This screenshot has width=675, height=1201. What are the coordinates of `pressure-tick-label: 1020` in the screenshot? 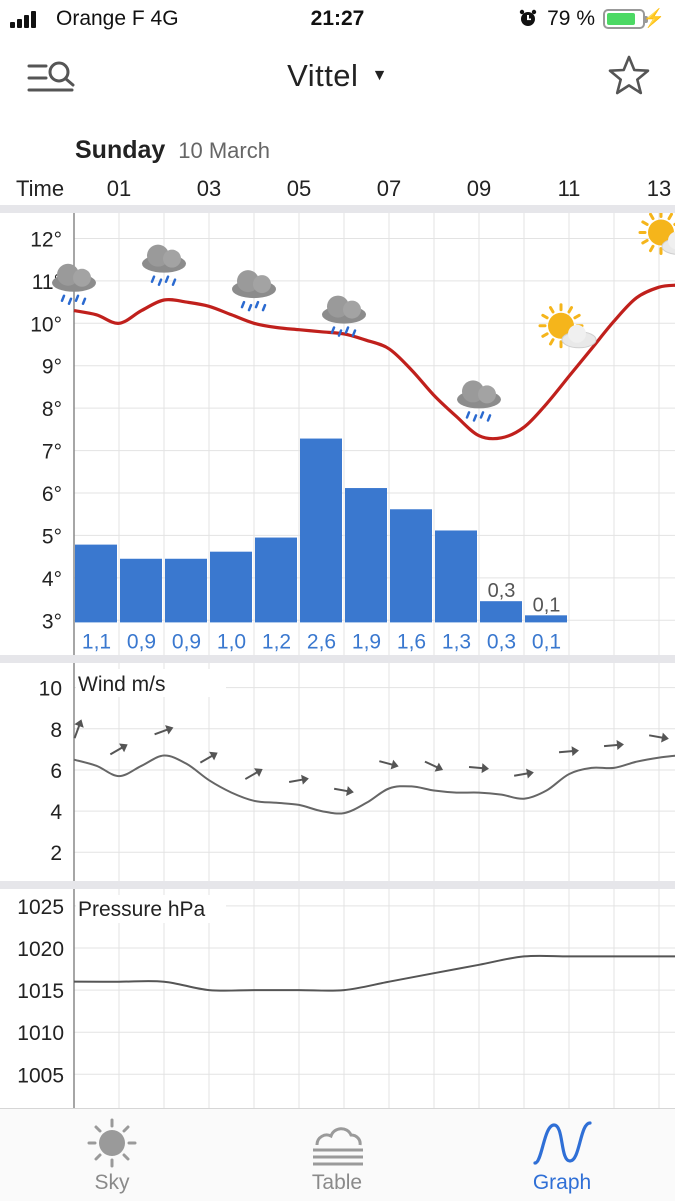 It's located at (40, 949).